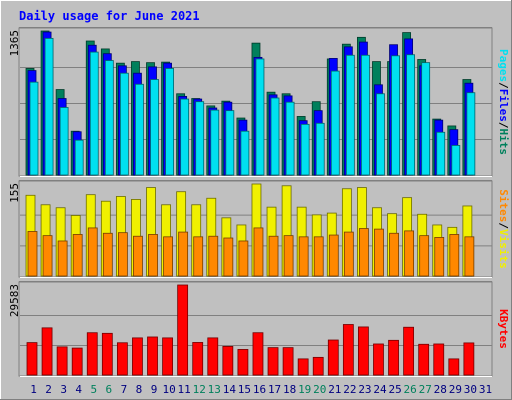  What do you see at coordinates (410, 389) in the screenshot?
I see `x-tick-label: 26` at bounding box center [410, 389].